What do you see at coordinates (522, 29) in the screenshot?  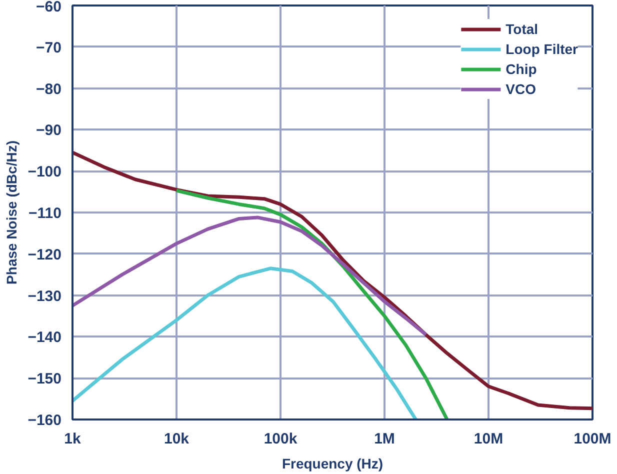 I see `legend-label: Total` at bounding box center [522, 29].